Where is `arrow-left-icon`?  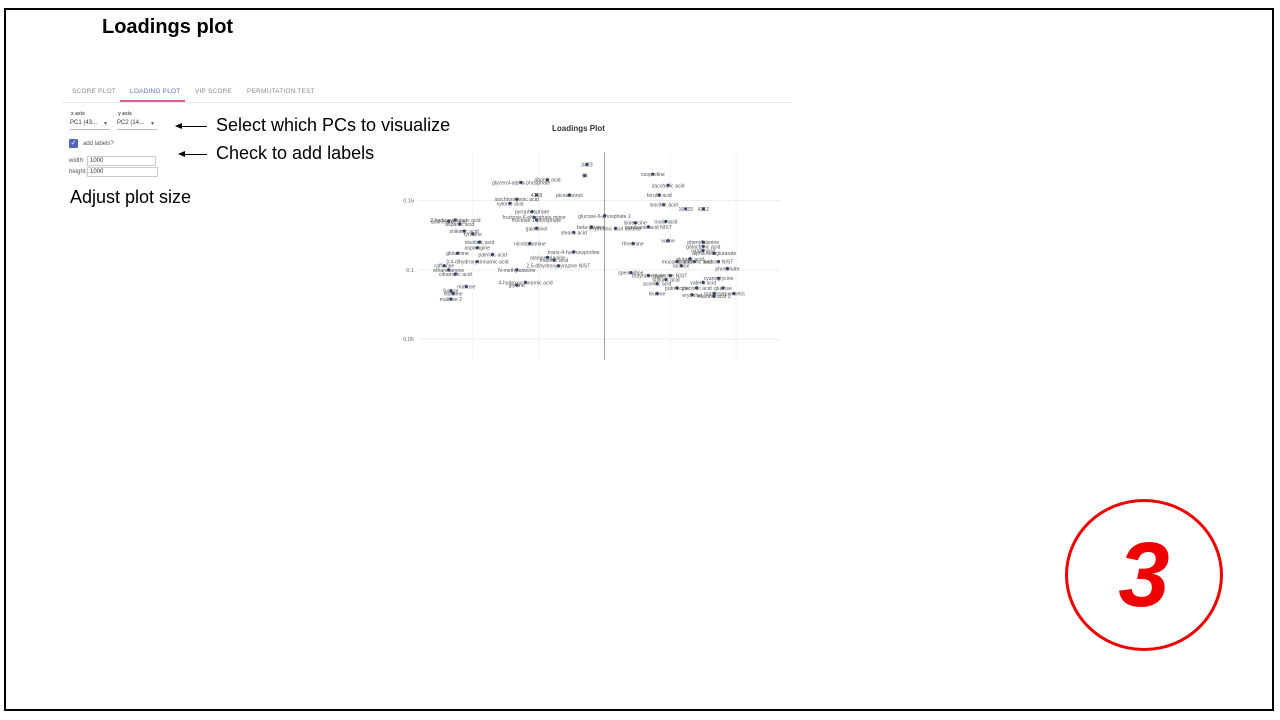 arrow-left-icon is located at coordinates (178, 125).